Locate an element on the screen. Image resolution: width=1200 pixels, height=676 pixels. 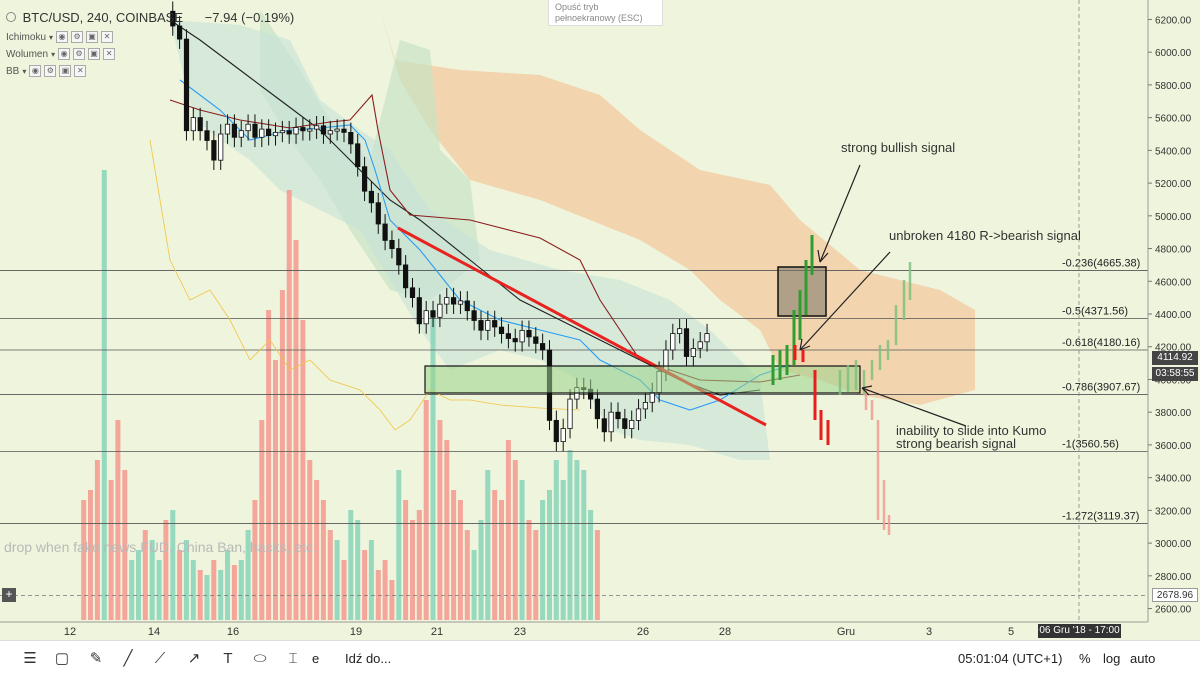
indicator-ichimoku: Ichimoku ▾ ◉ ⚙ ▣ ✕ is located at coordinates (60, 37).